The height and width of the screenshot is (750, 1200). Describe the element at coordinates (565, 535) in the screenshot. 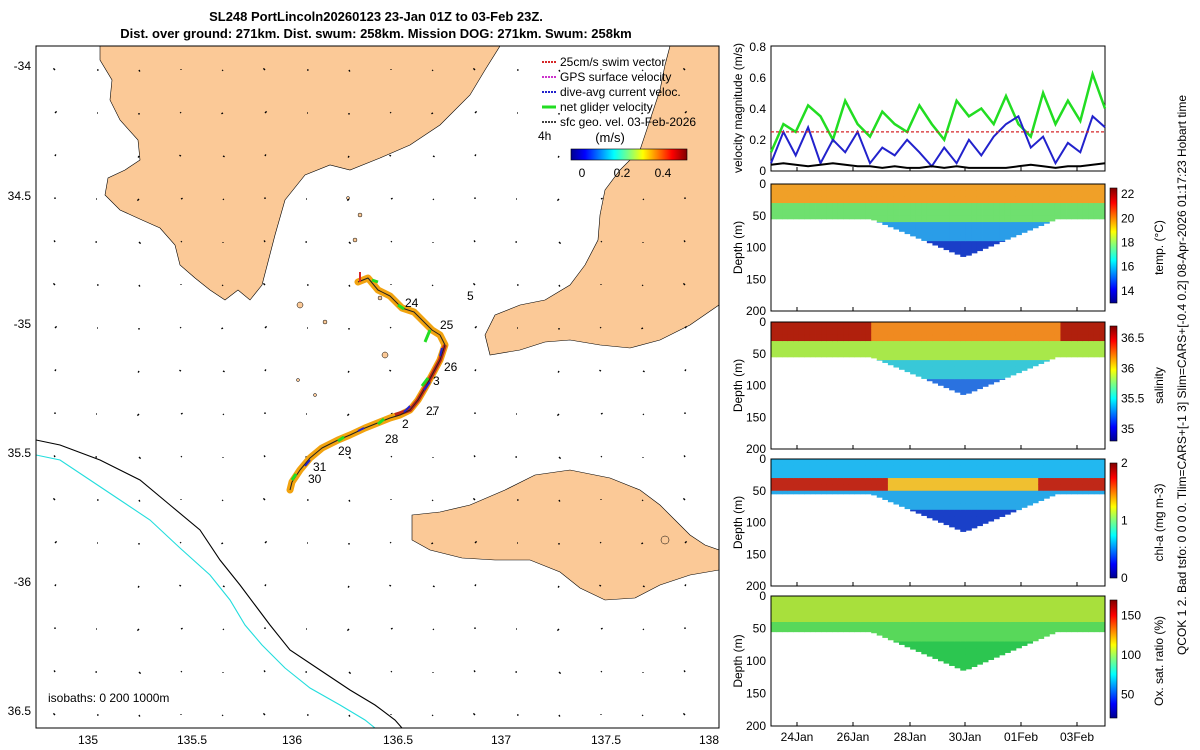

I see `landmass-kangaroo-island` at that location.